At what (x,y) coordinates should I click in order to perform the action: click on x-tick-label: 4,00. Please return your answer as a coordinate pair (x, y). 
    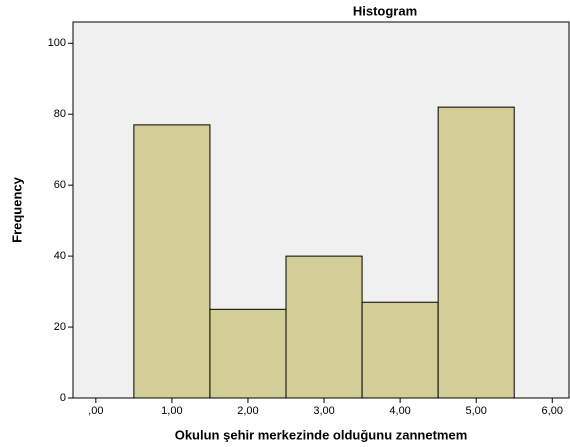
    Looking at the image, I should click on (399, 411).